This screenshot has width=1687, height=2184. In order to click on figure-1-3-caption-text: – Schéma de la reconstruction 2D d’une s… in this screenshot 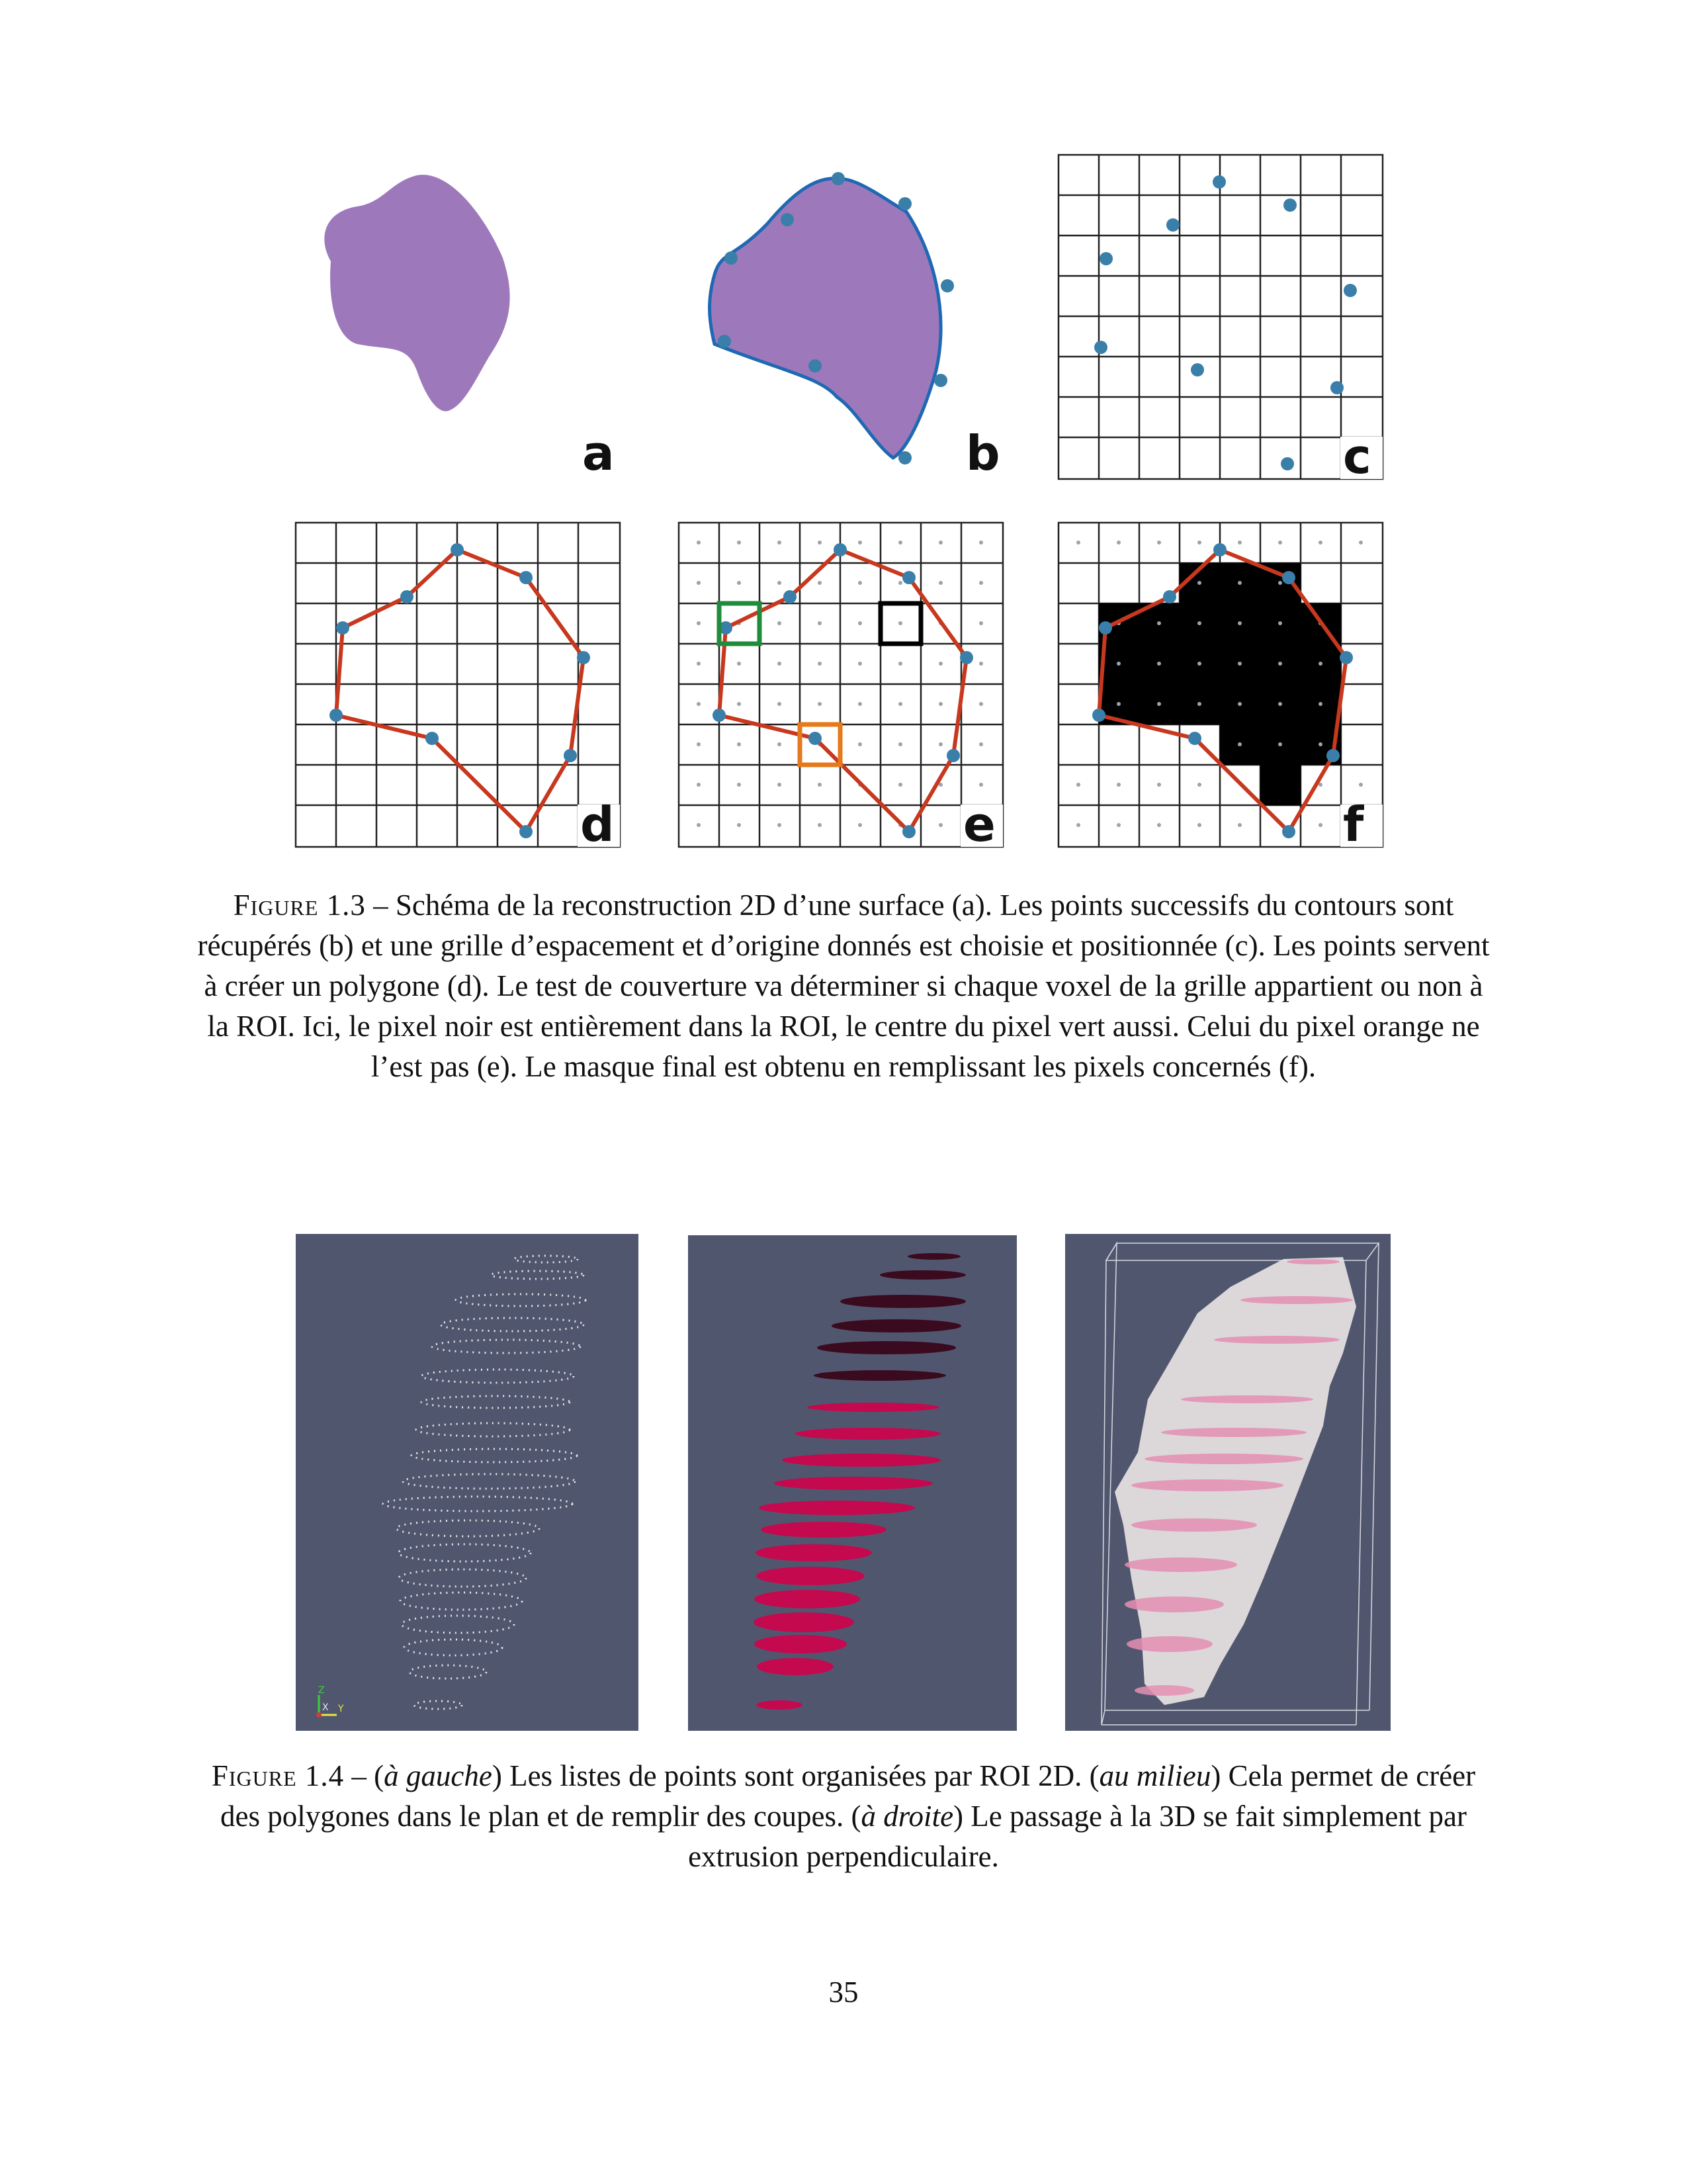, I will do `click(844, 986)`.